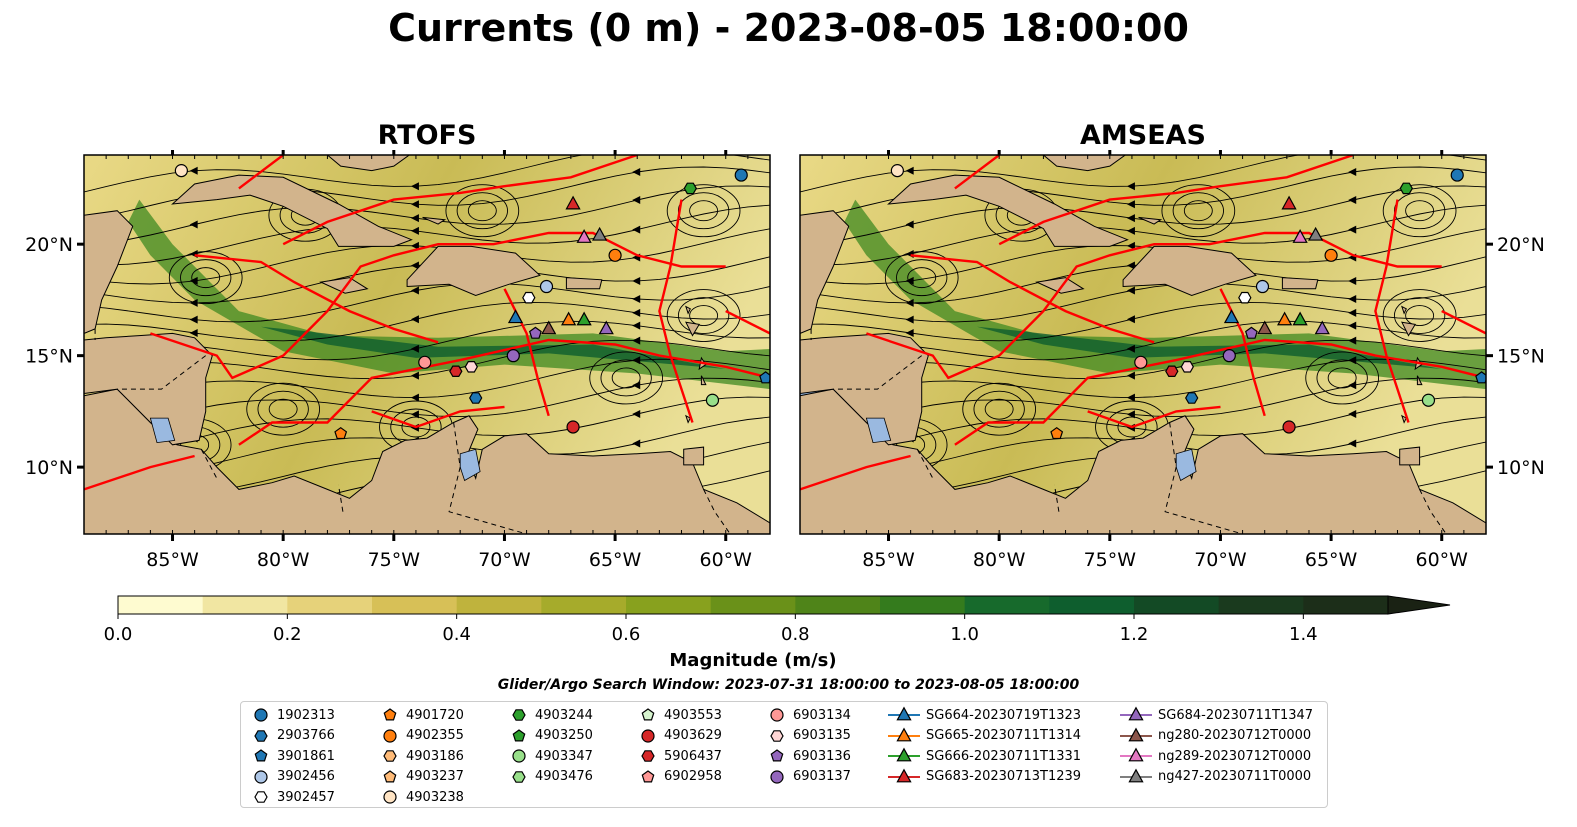  Describe the element at coordinates (162, 430) in the screenshot. I see `lake` at that location.